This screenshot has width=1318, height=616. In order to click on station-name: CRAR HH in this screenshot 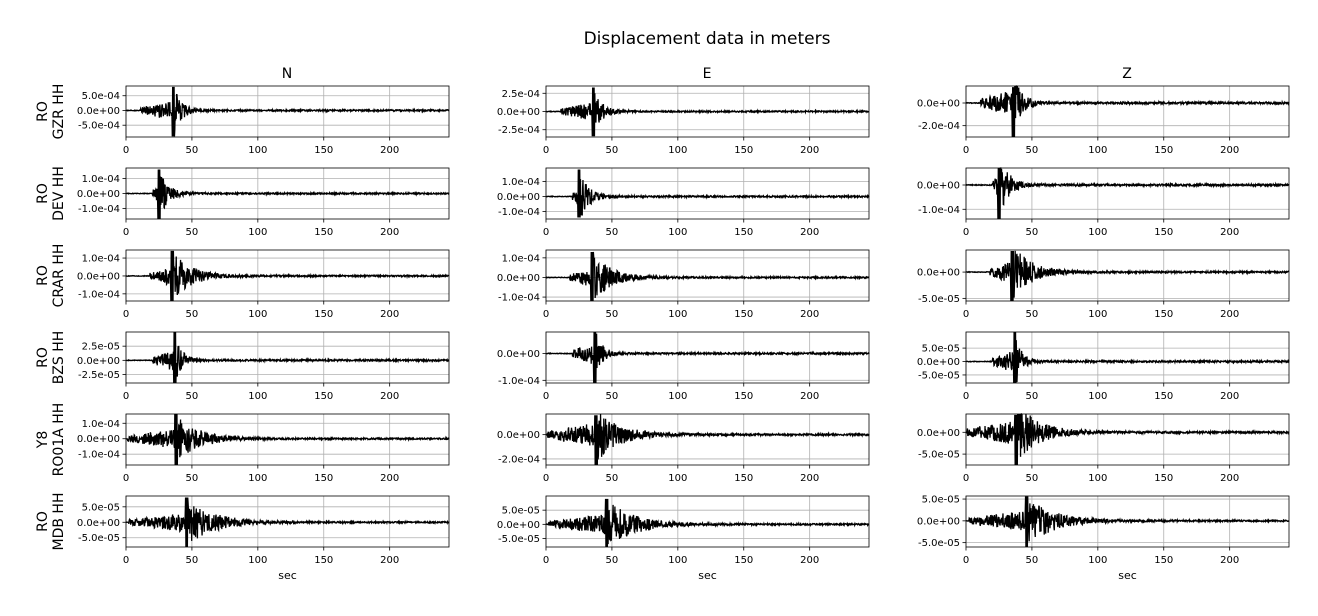, I will do `click(59, 276)`.